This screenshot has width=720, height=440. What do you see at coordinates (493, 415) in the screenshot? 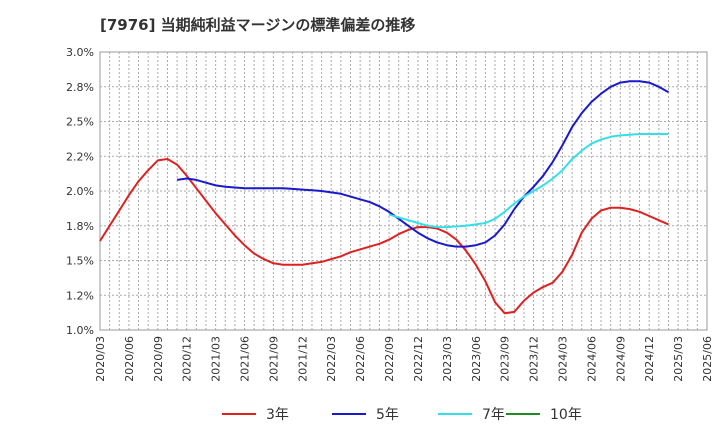
I see `legend-label: 7年` at bounding box center [493, 415].